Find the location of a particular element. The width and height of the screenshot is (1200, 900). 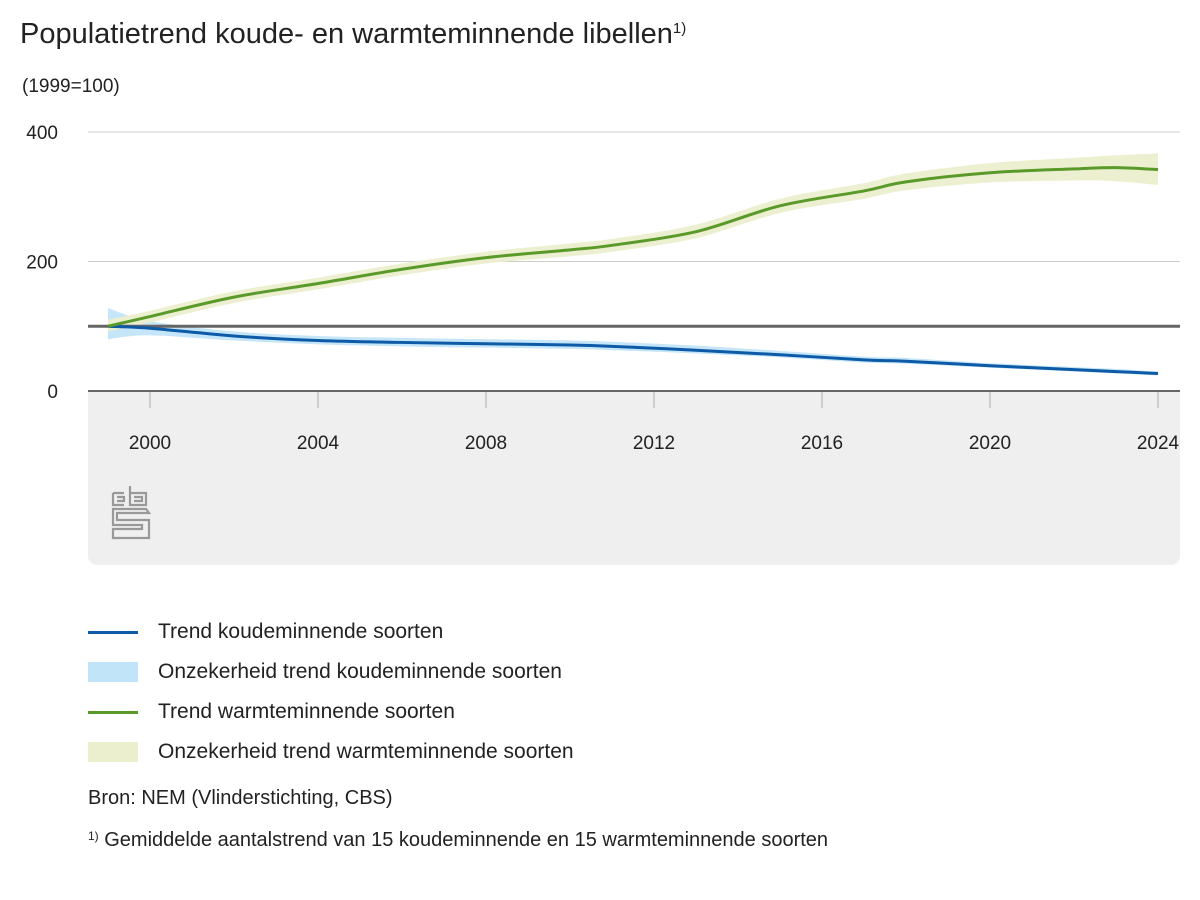

x-tick-label: 2008 is located at coordinates (486, 443).